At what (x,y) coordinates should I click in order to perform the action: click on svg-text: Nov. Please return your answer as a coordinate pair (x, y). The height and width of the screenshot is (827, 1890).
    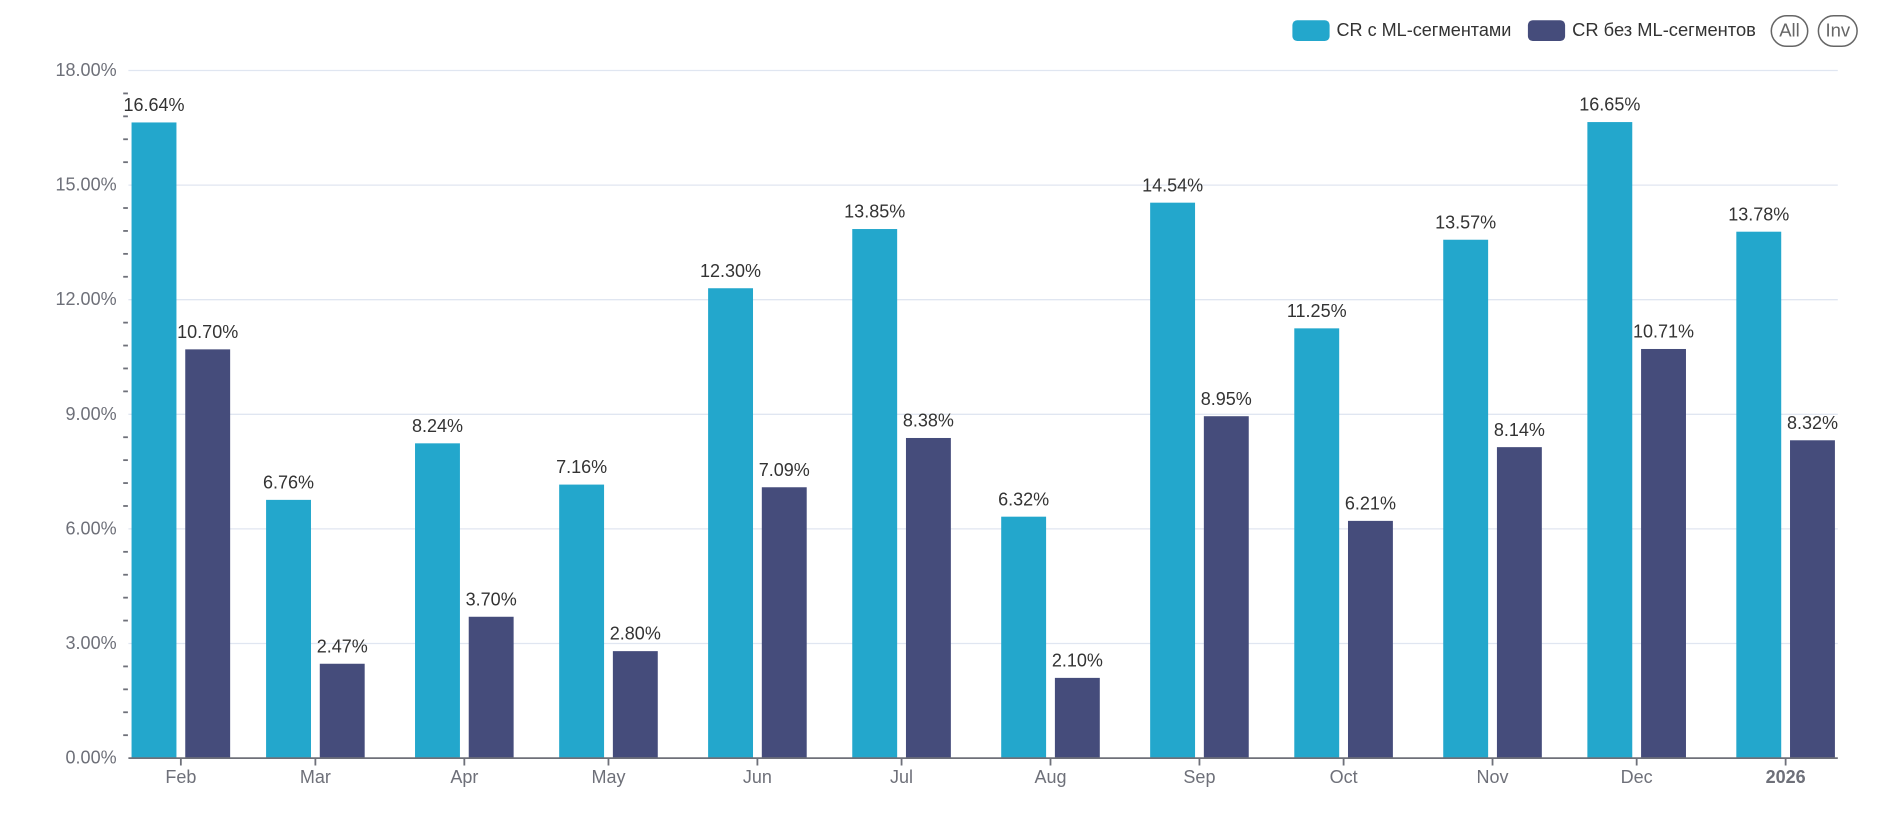
    Looking at the image, I should click on (1493, 777).